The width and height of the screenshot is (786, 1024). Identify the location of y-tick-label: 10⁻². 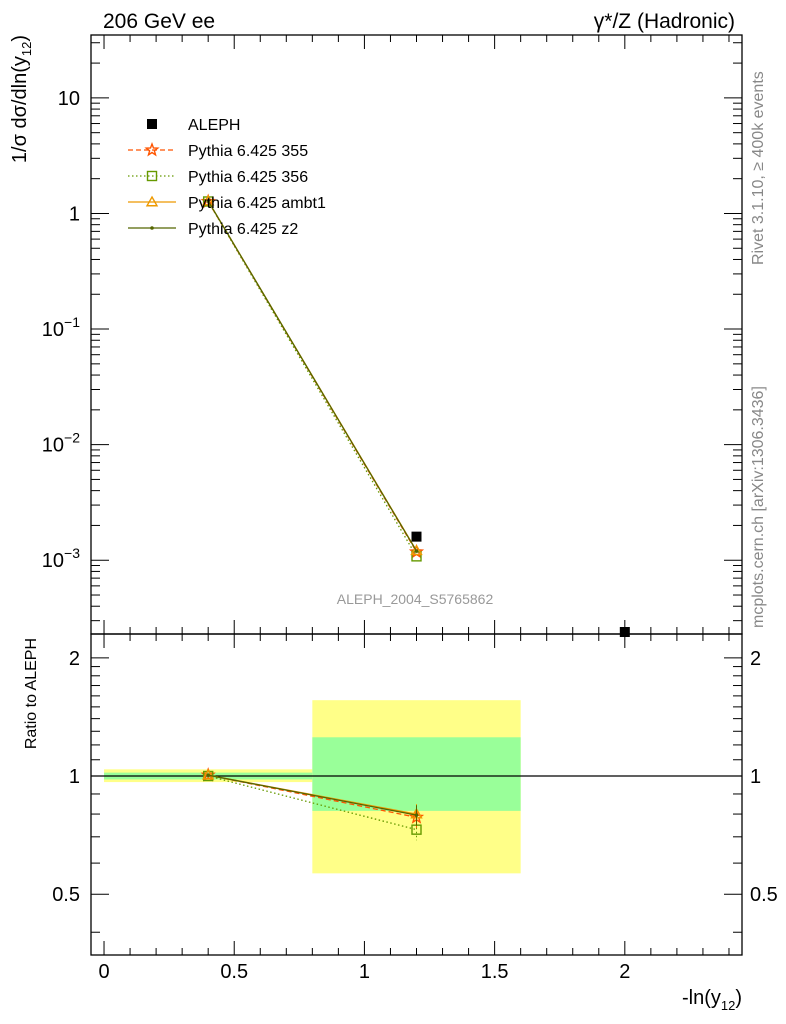
(61, 443).